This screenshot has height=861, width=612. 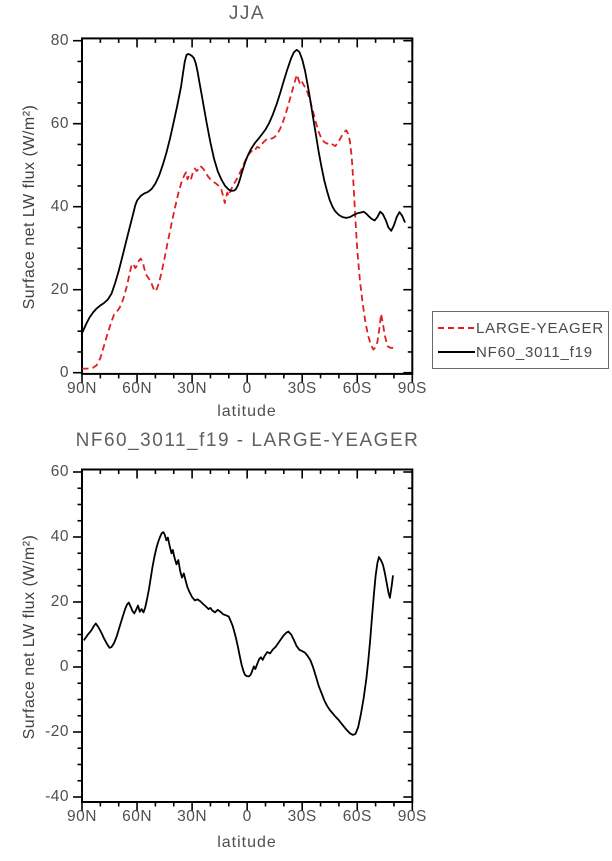 I want to click on top-chart-x-axis-label: latitude, so click(x=247, y=411).